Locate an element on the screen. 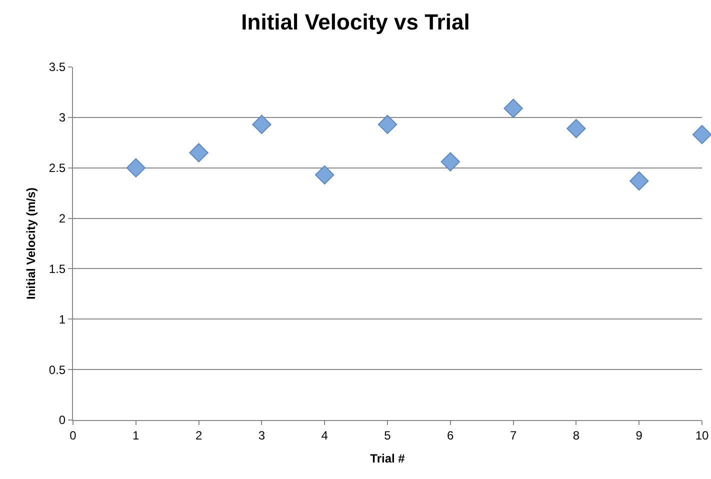 The image size is (711, 479). x-tick-label: 6 is located at coordinates (450, 435).